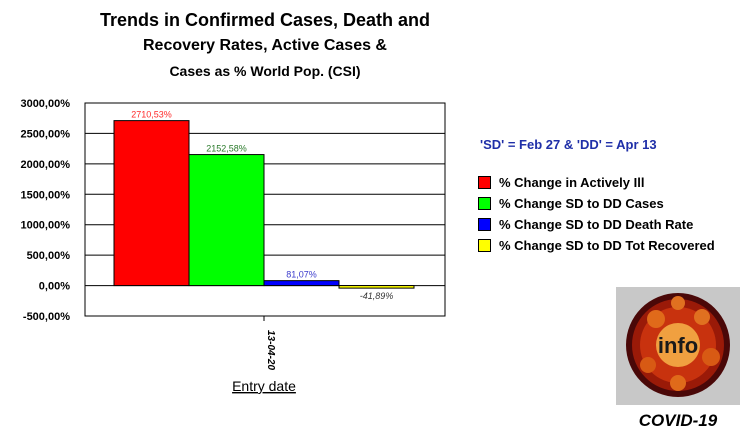 The width and height of the screenshot is (746, 435). Describe the element at coordinates (45, 165) in the screenshot. I see `y-tick-label: 2000,00%` at that location.